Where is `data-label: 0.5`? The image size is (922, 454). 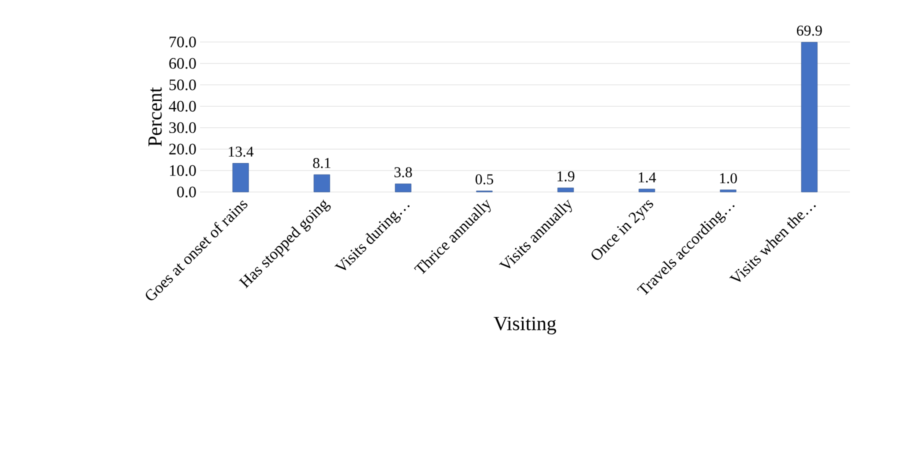
data-label: 0.5 is located at coordinates (485, 179).